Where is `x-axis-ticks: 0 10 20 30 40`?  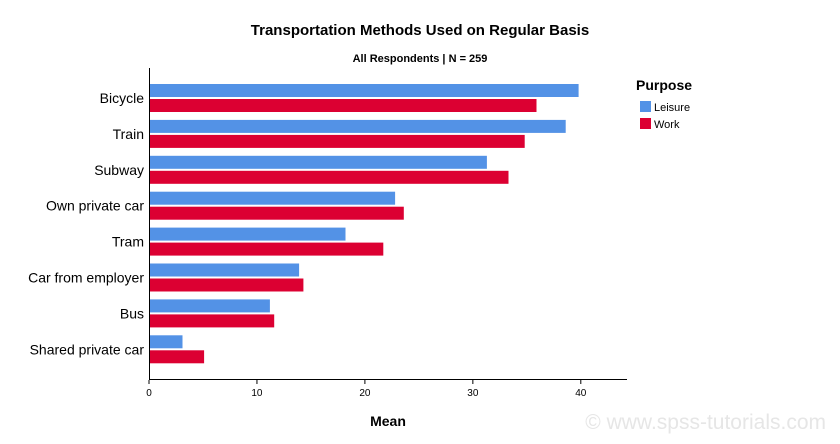 x-axis-ticks: 0 10 20 30 40 is located at coordinates (366, 389).